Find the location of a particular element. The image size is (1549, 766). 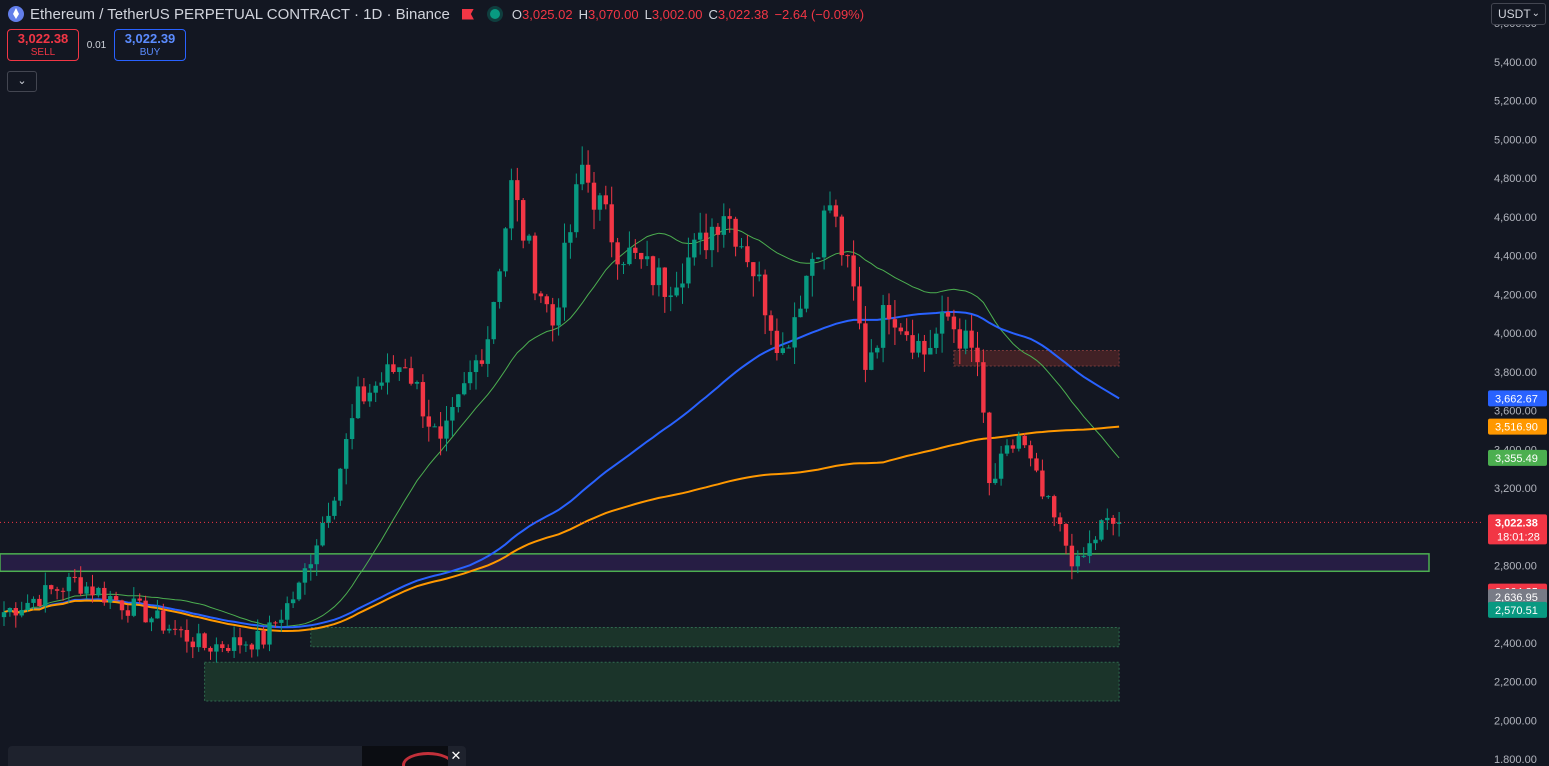

trade-panel: 3,022.38 SELL 0.01 3,022.39 BUY is located at coordinates (96, 45).